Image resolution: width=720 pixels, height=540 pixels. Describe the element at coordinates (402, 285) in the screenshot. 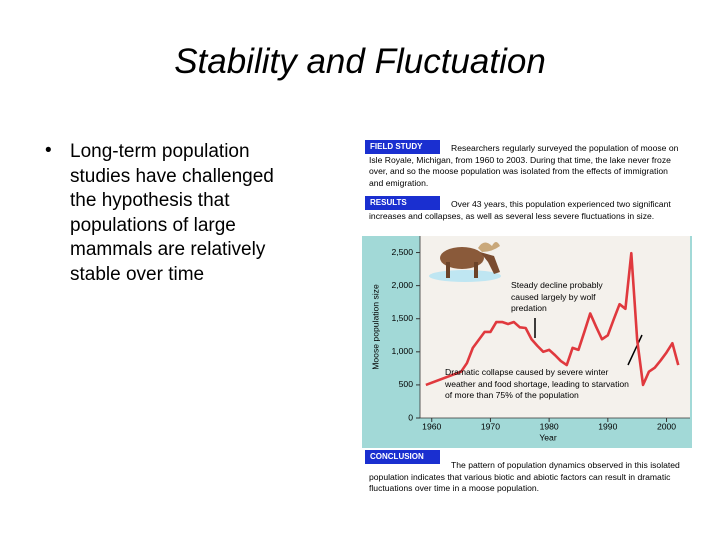

I see `y-tick-label: 2,000` at that location.